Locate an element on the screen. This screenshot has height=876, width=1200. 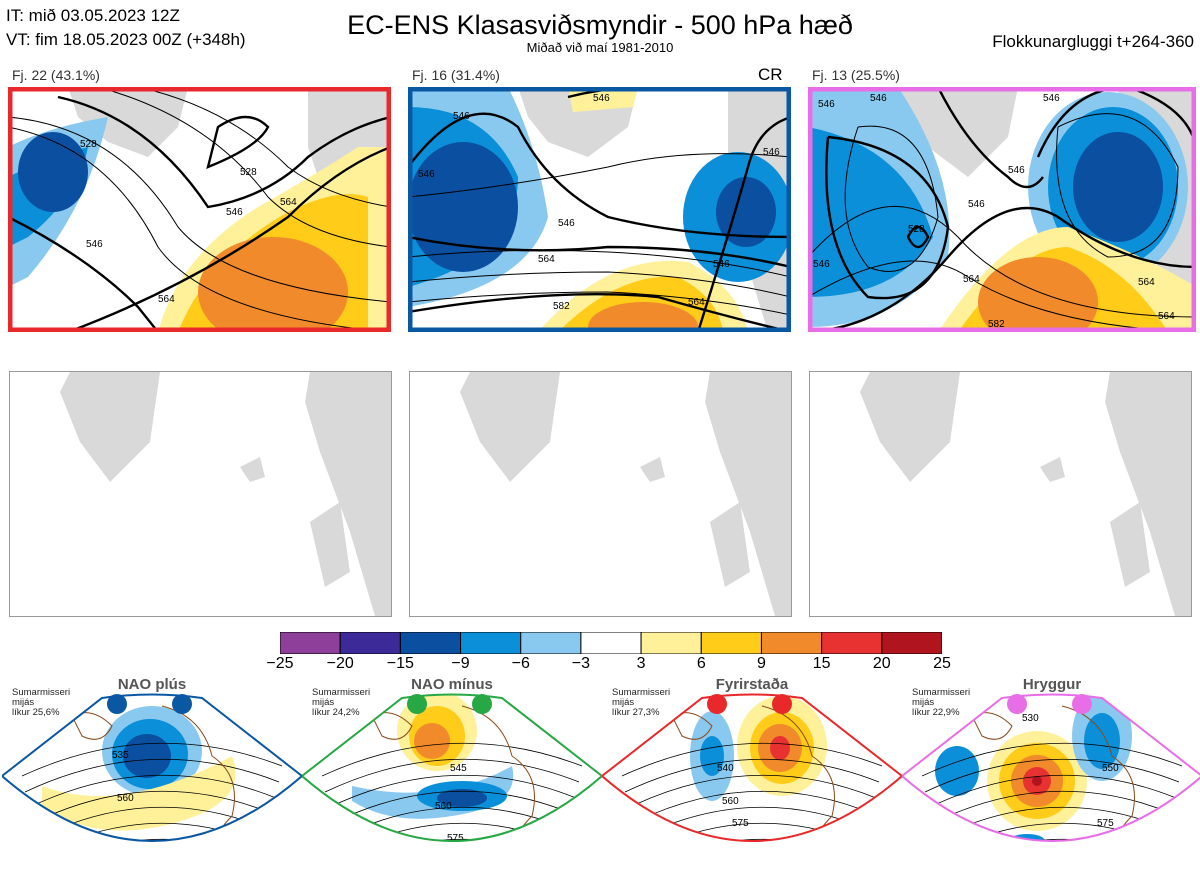
colorbar-tick-label: −20 is located at coordinates (340, 663).